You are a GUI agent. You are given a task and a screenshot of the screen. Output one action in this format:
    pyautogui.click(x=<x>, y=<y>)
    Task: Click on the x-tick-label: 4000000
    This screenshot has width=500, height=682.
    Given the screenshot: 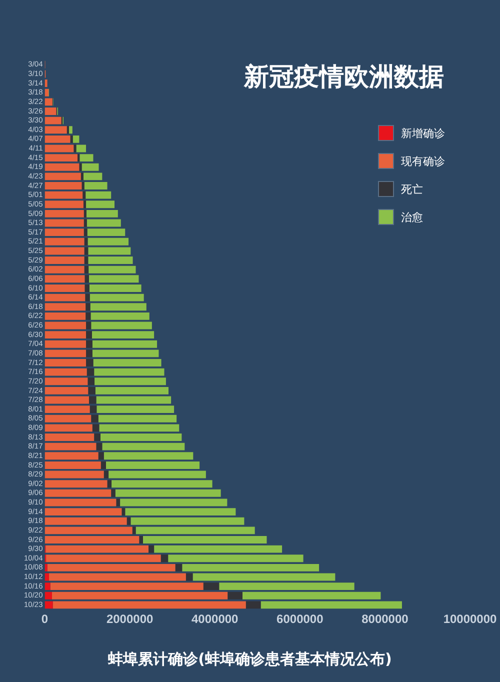 What is the action you would take?
    pyautogui.click(x=215, y=619)
    